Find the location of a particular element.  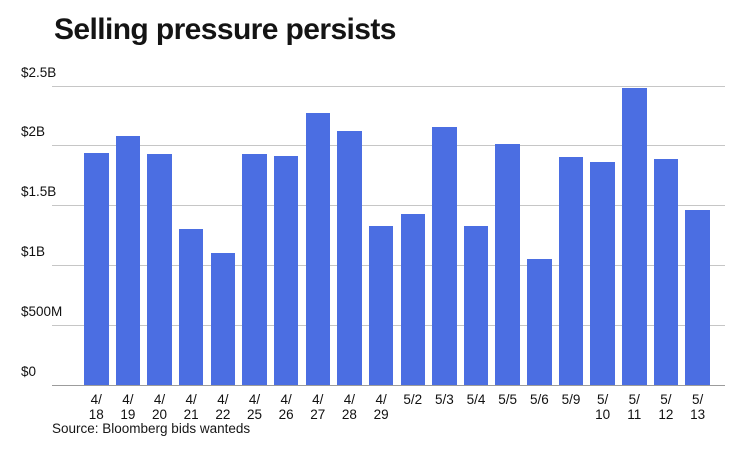

x-axis-tick-line: 13 is located at coordinates (698, 414).